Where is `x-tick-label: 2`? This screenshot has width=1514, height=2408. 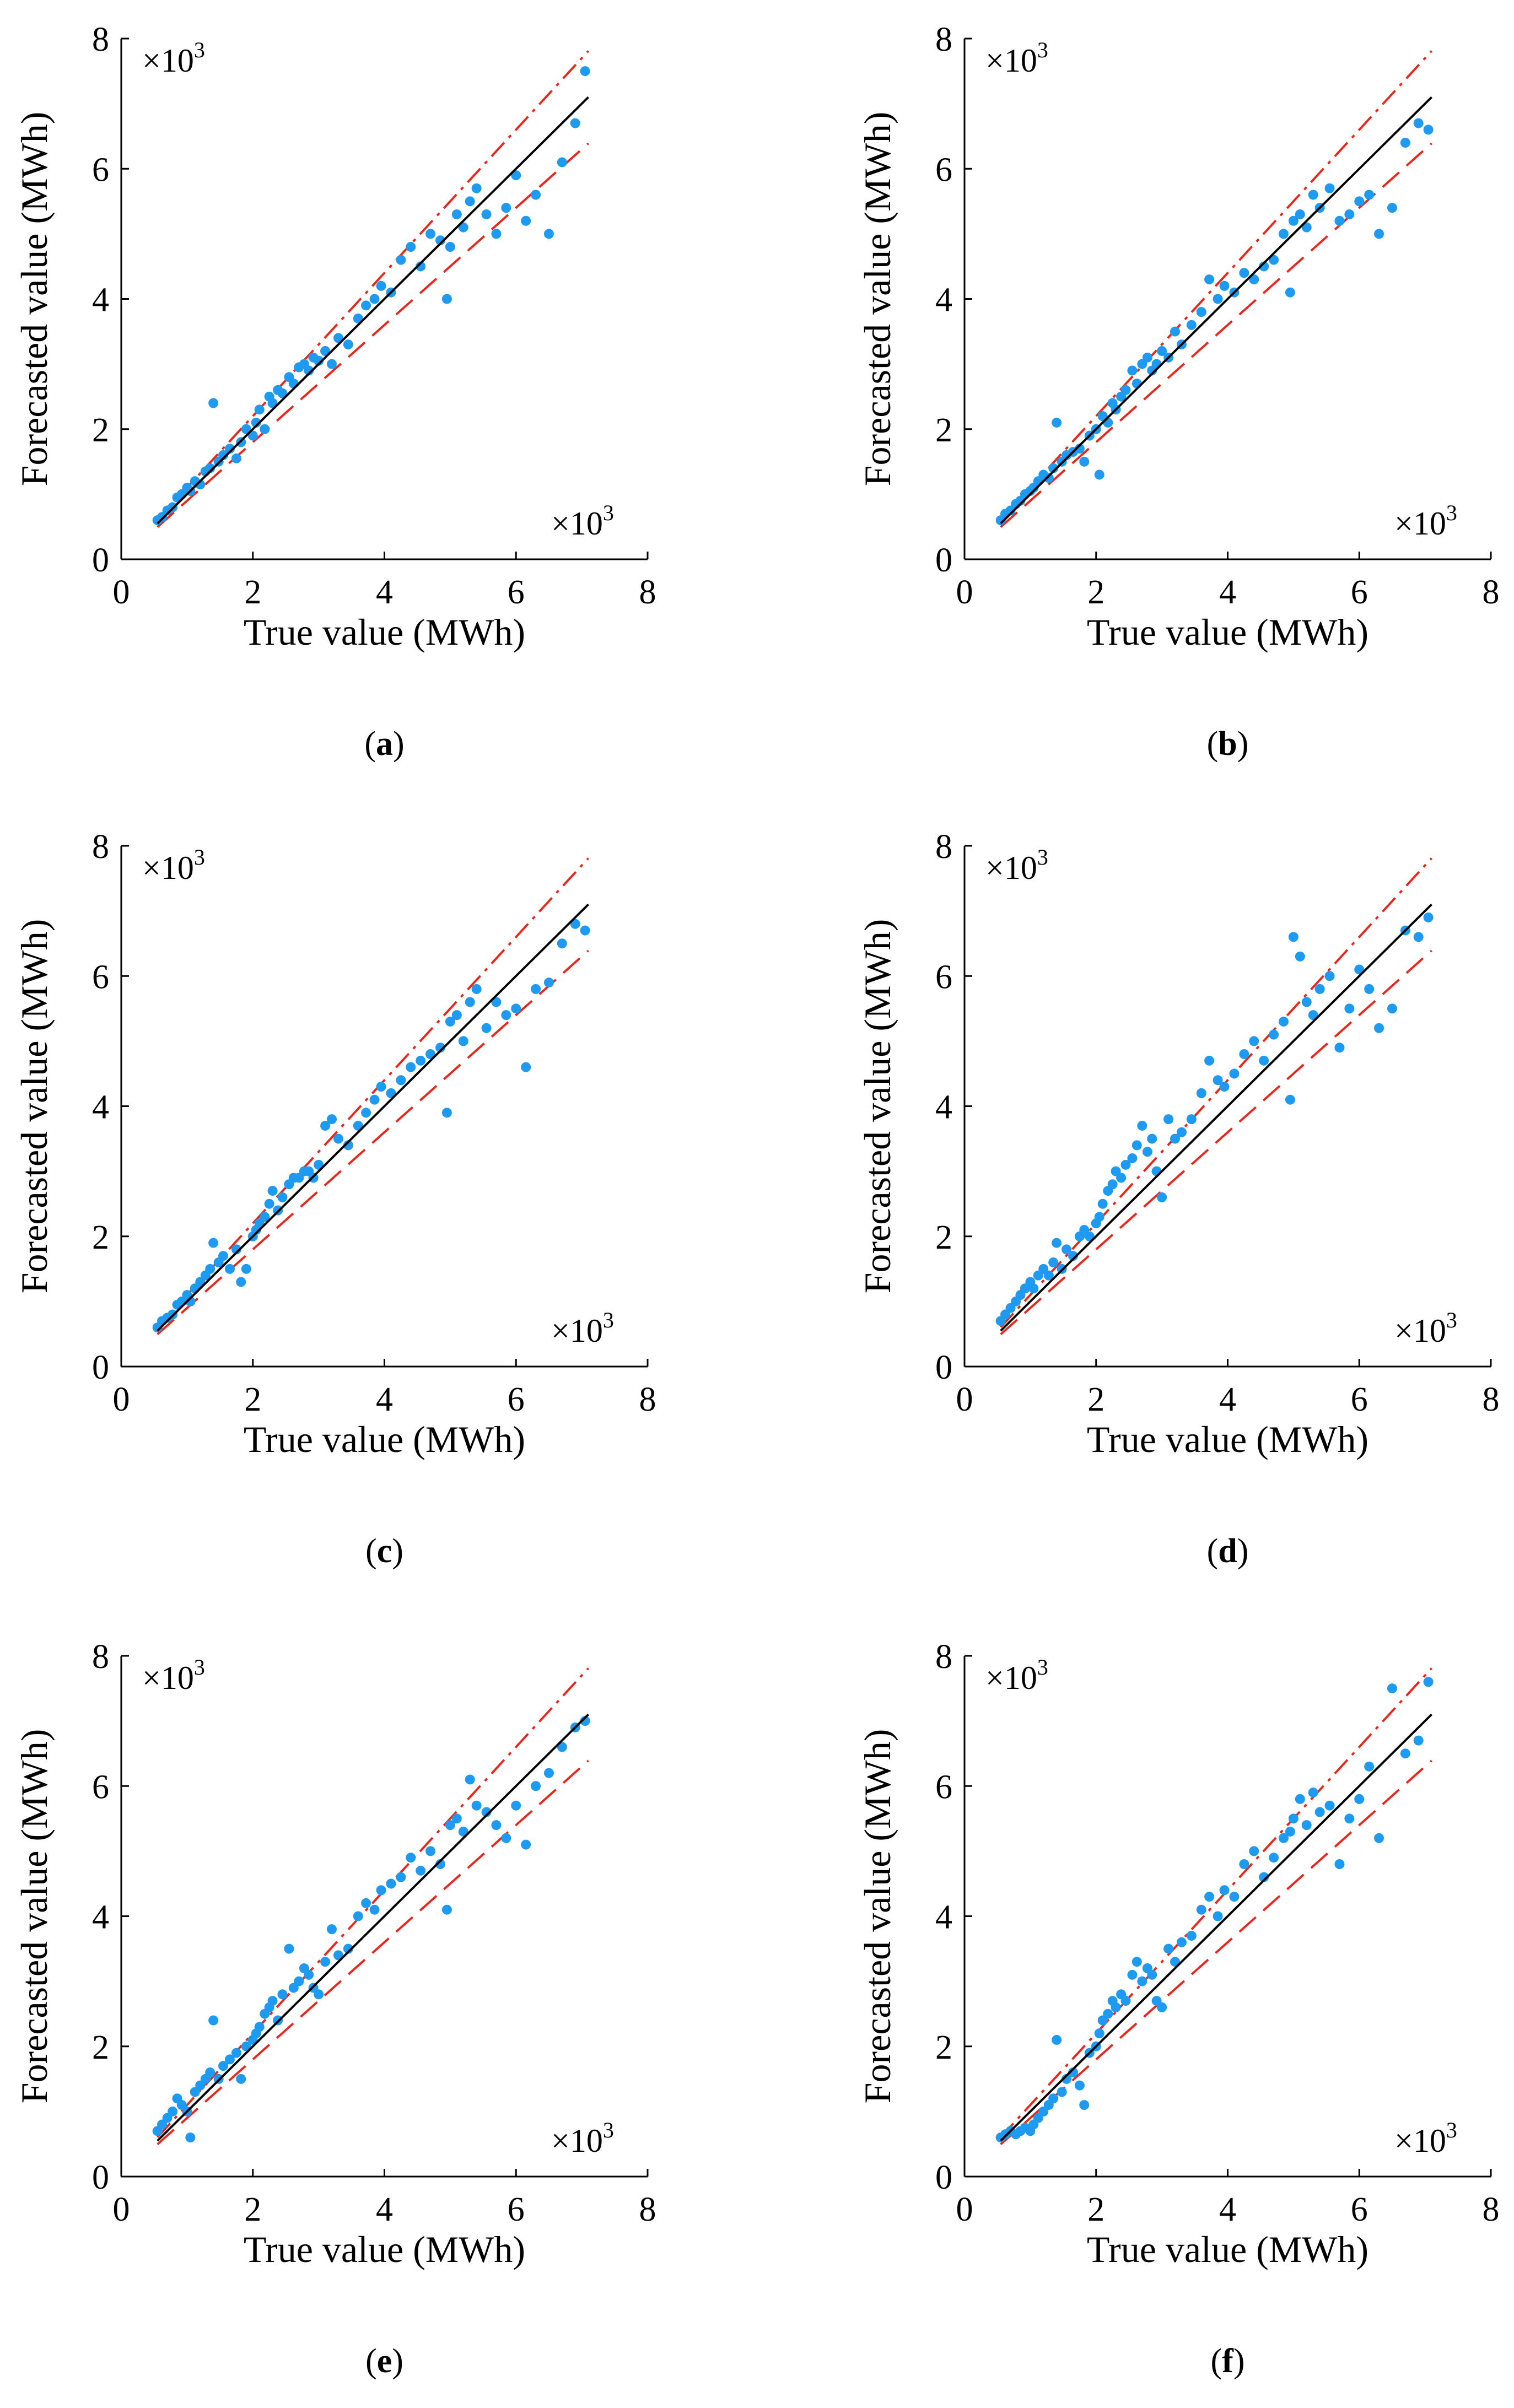
x-tick-label: 2 is located at coordinates (252, 1399).